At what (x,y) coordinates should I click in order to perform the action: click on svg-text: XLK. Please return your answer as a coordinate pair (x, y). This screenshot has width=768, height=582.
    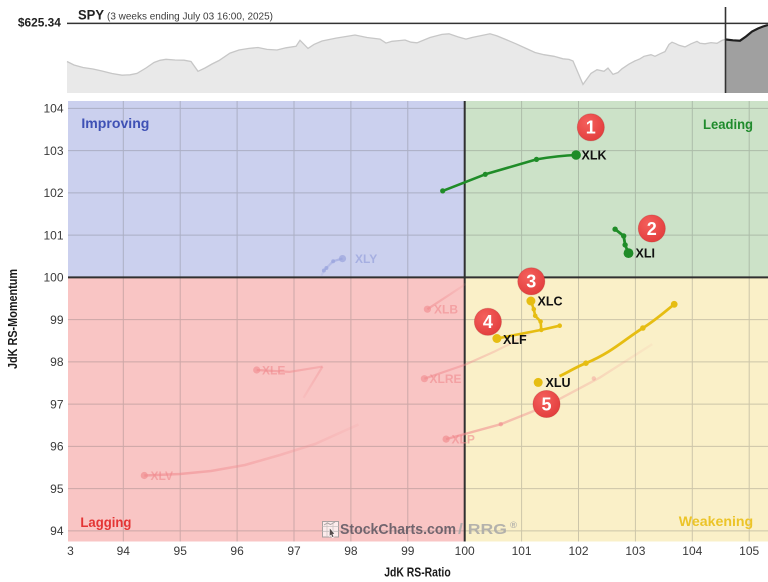
    Looking at the image, I should click on (594, 156).